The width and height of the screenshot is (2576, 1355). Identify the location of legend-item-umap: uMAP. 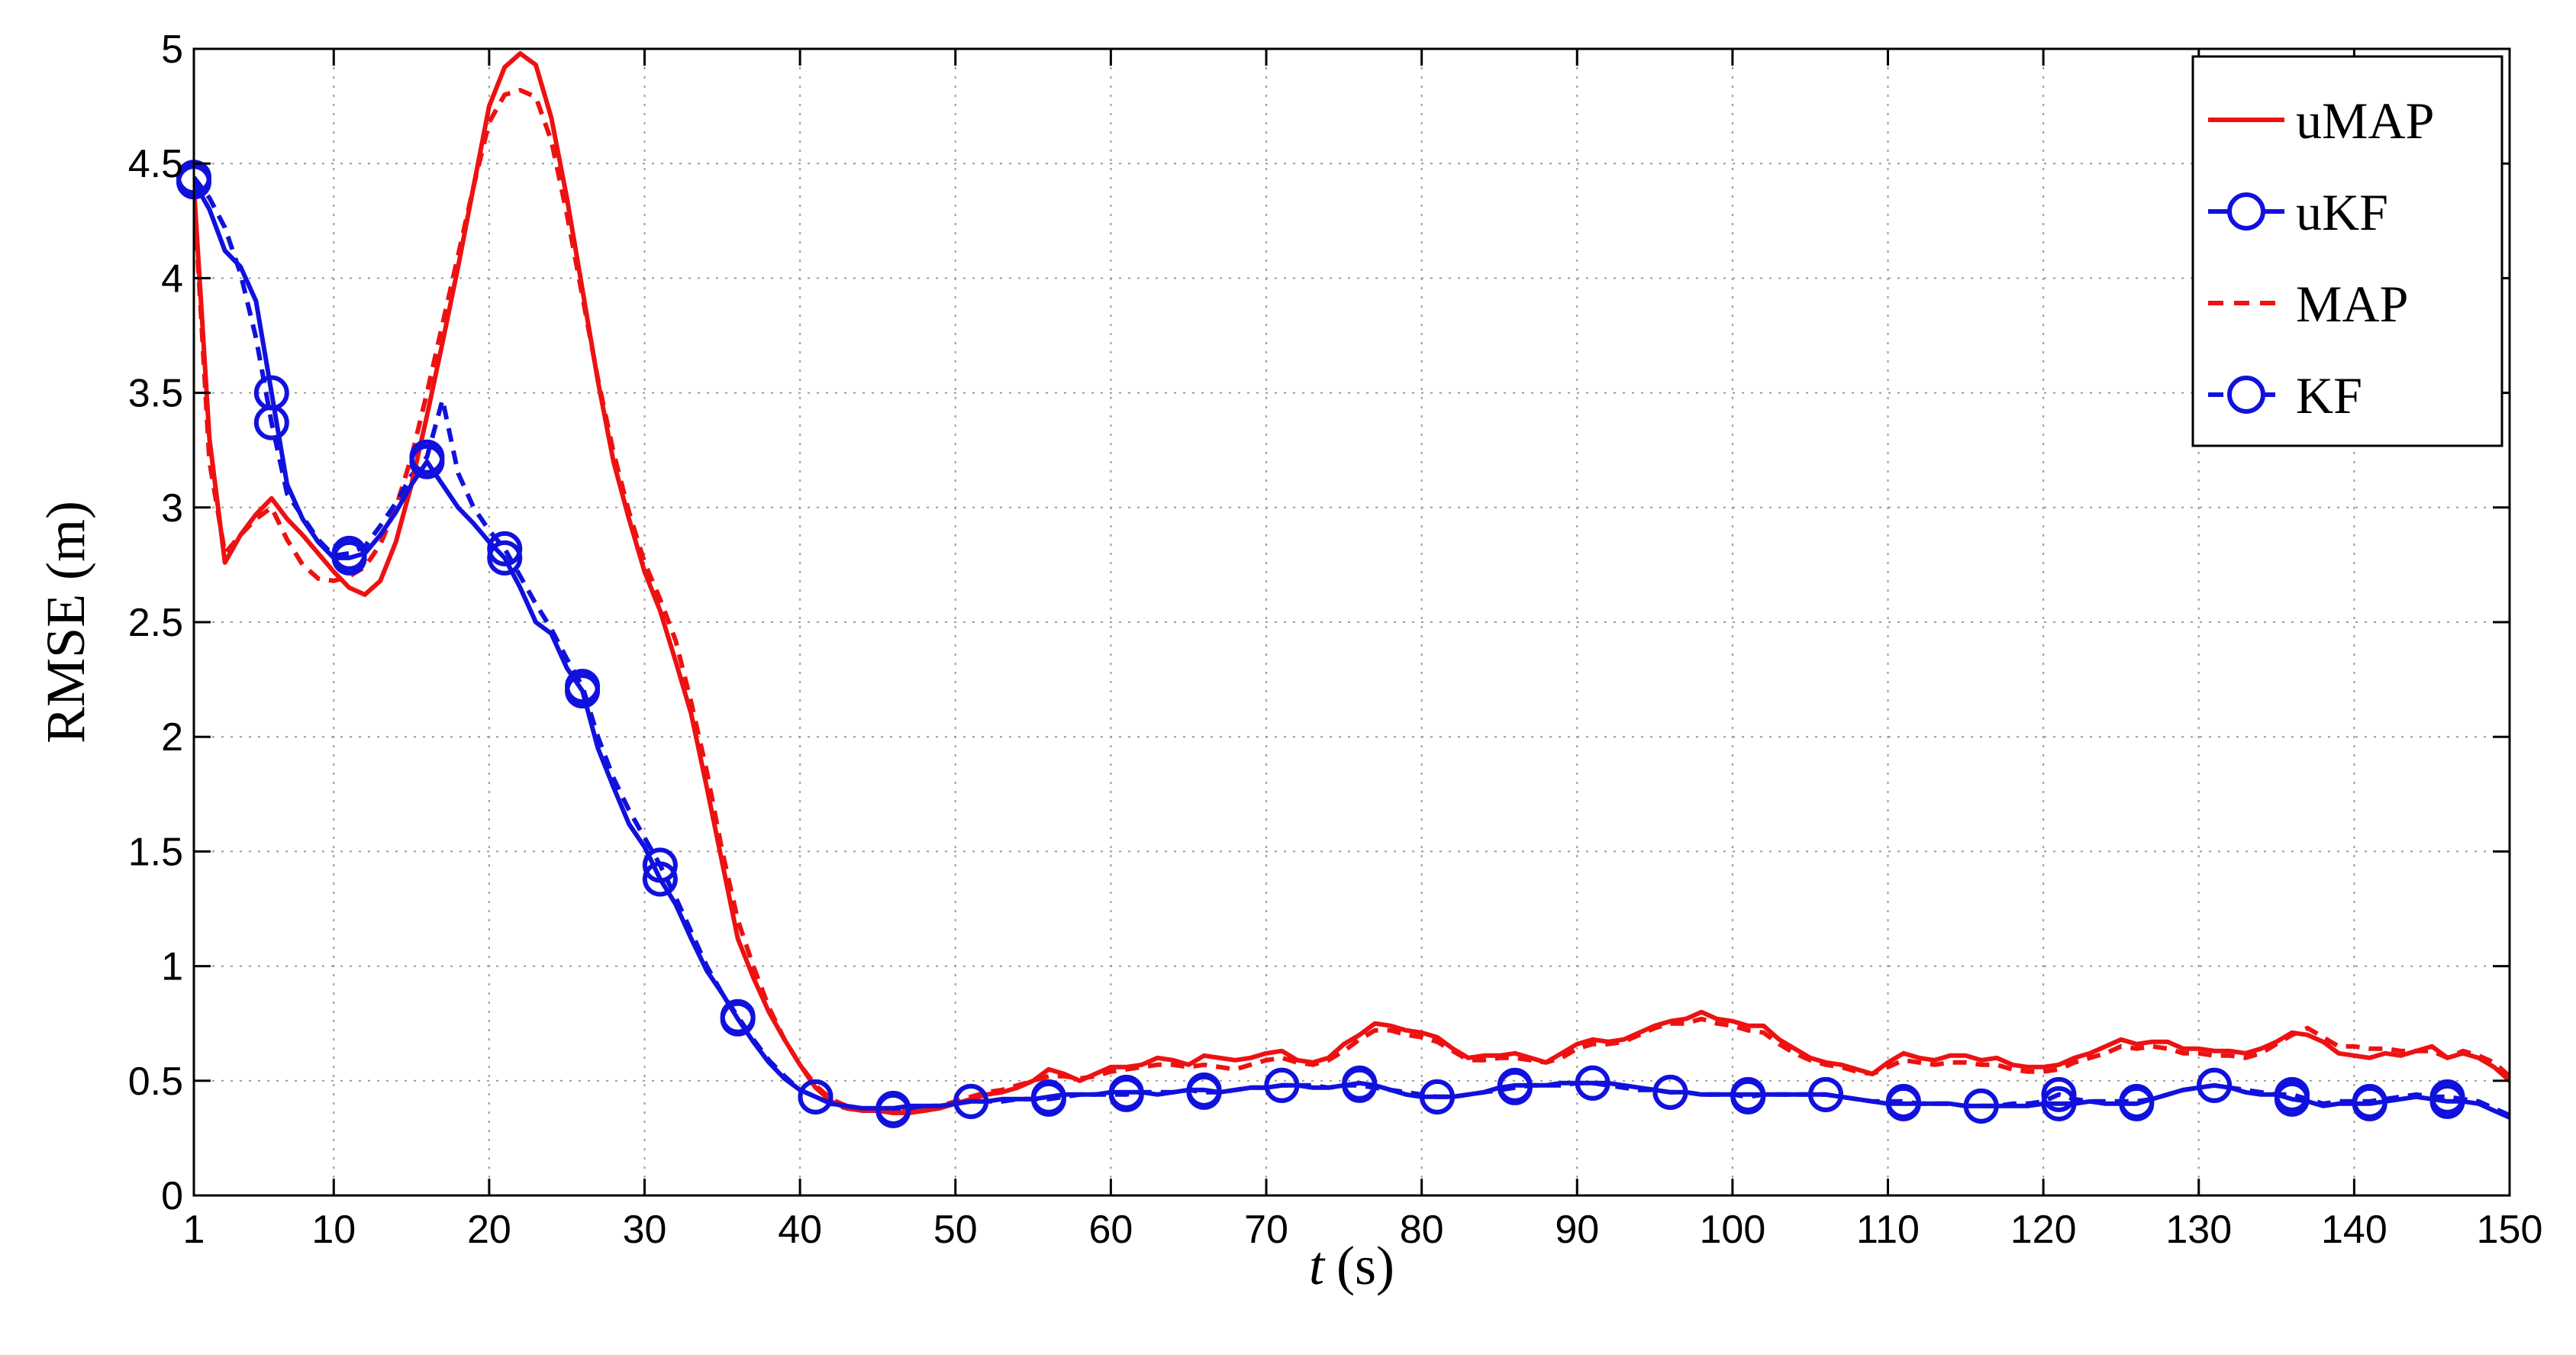
(2321, 121).